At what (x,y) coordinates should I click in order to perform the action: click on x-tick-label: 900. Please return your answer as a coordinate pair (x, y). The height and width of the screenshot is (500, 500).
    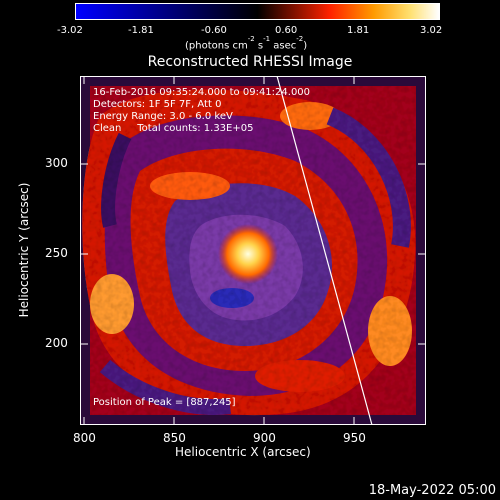
    Looking at the image, I should click on (264, 438).